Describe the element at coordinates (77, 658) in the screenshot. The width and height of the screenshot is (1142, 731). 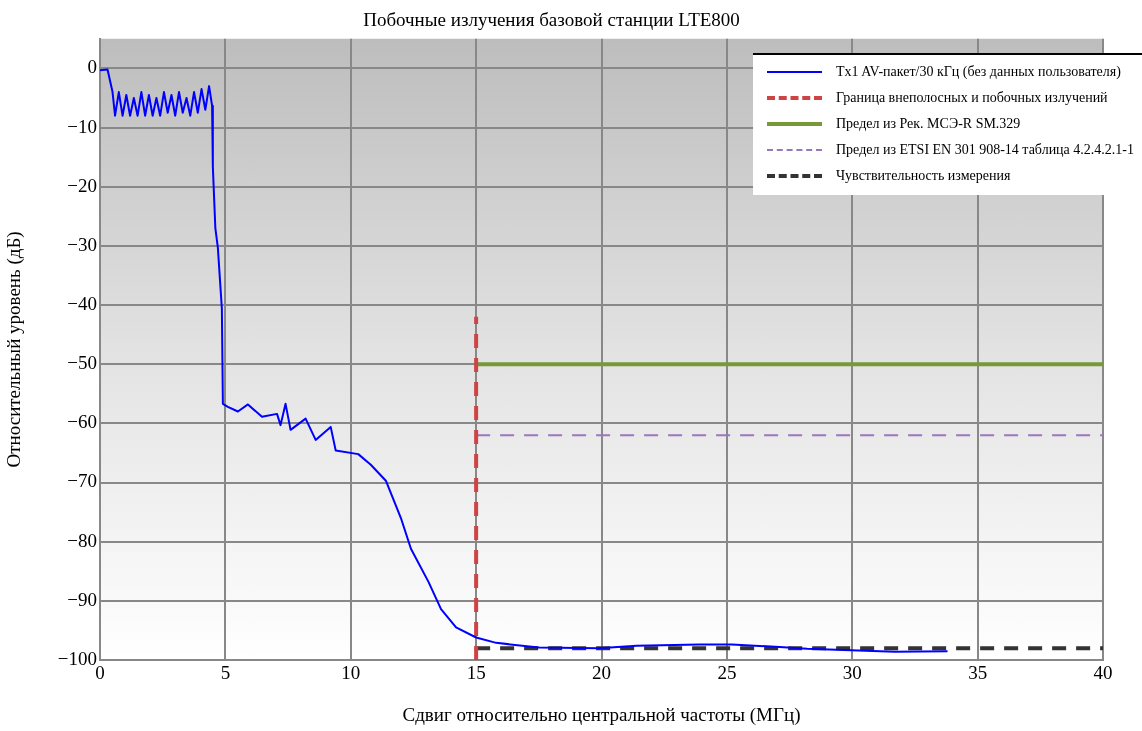
I see `y-tick-label: −100` at that location.